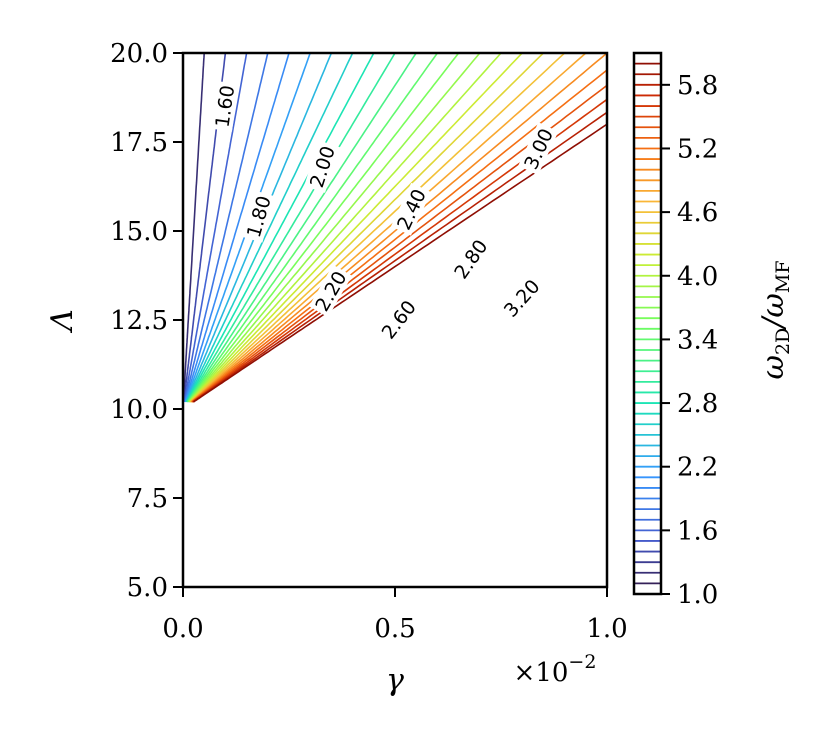  I want to click on y-axis: 5.0 7.5 10.0 12.5 15.0 17.5 20.0, so click(146, 321).